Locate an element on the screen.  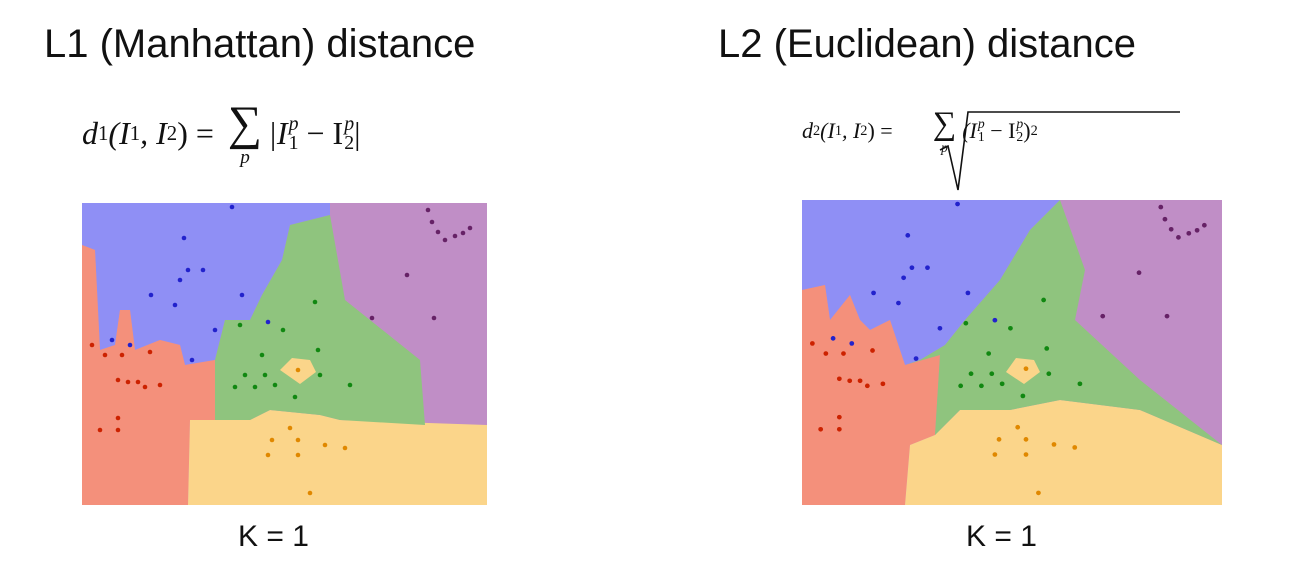
sum: ∑ p is located at coordinates (245, 132).